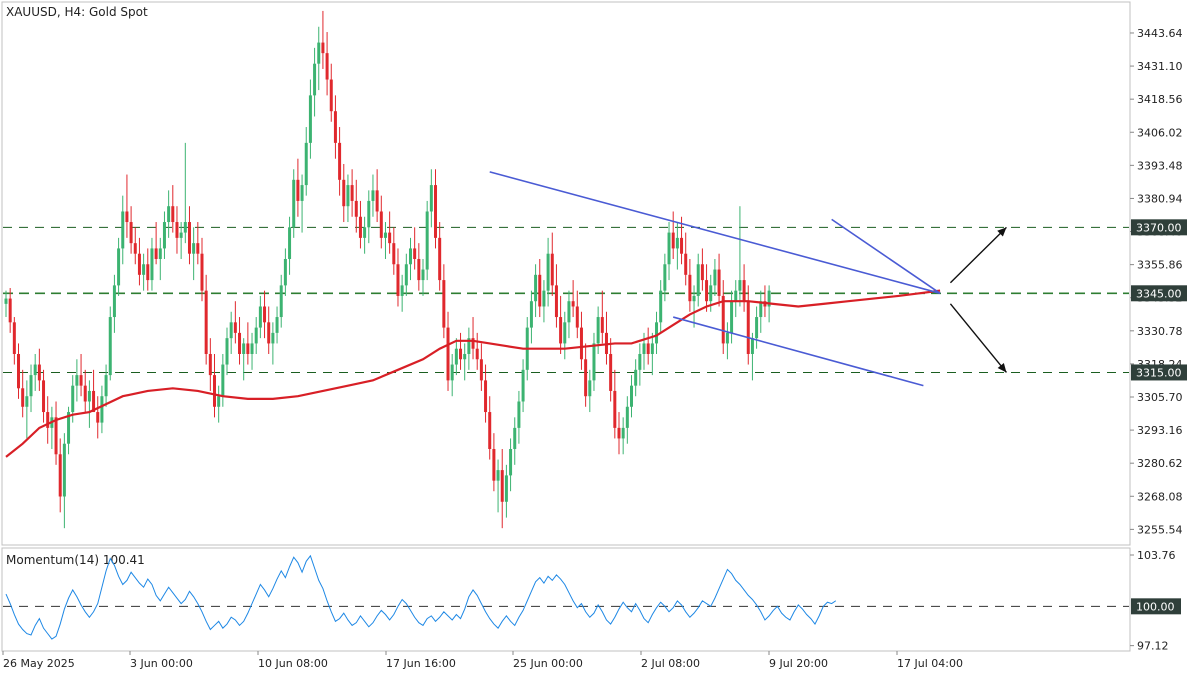 The height and width of the screenshot is (679, 1200). What do you see at coordinates (1153, 646) in the screenshot?
I see `momentum-tick-label: 97.12` at bounding box center [1153, 646].